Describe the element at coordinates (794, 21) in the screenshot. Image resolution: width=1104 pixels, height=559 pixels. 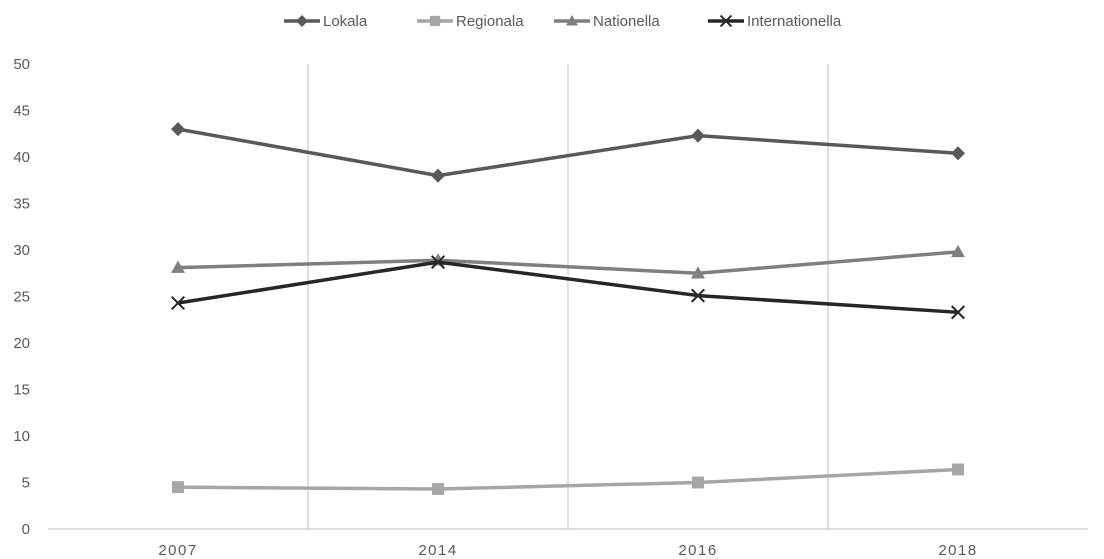
I see `legend-label: Internationella` at that location.